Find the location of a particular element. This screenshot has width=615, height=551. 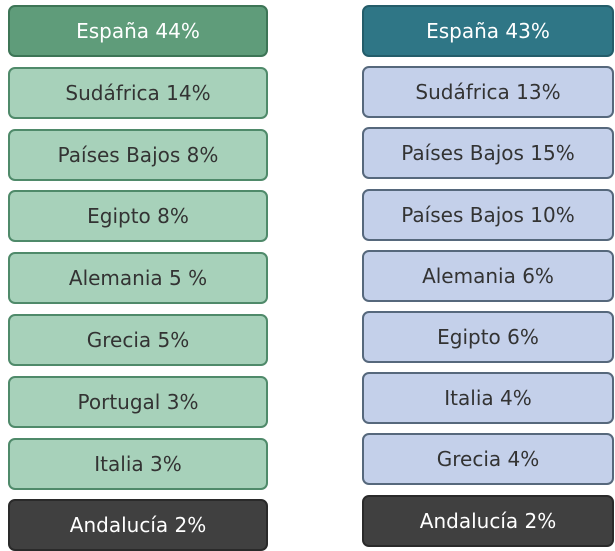

rank-box: Alemania 6% is located at coordinates (488, 275).